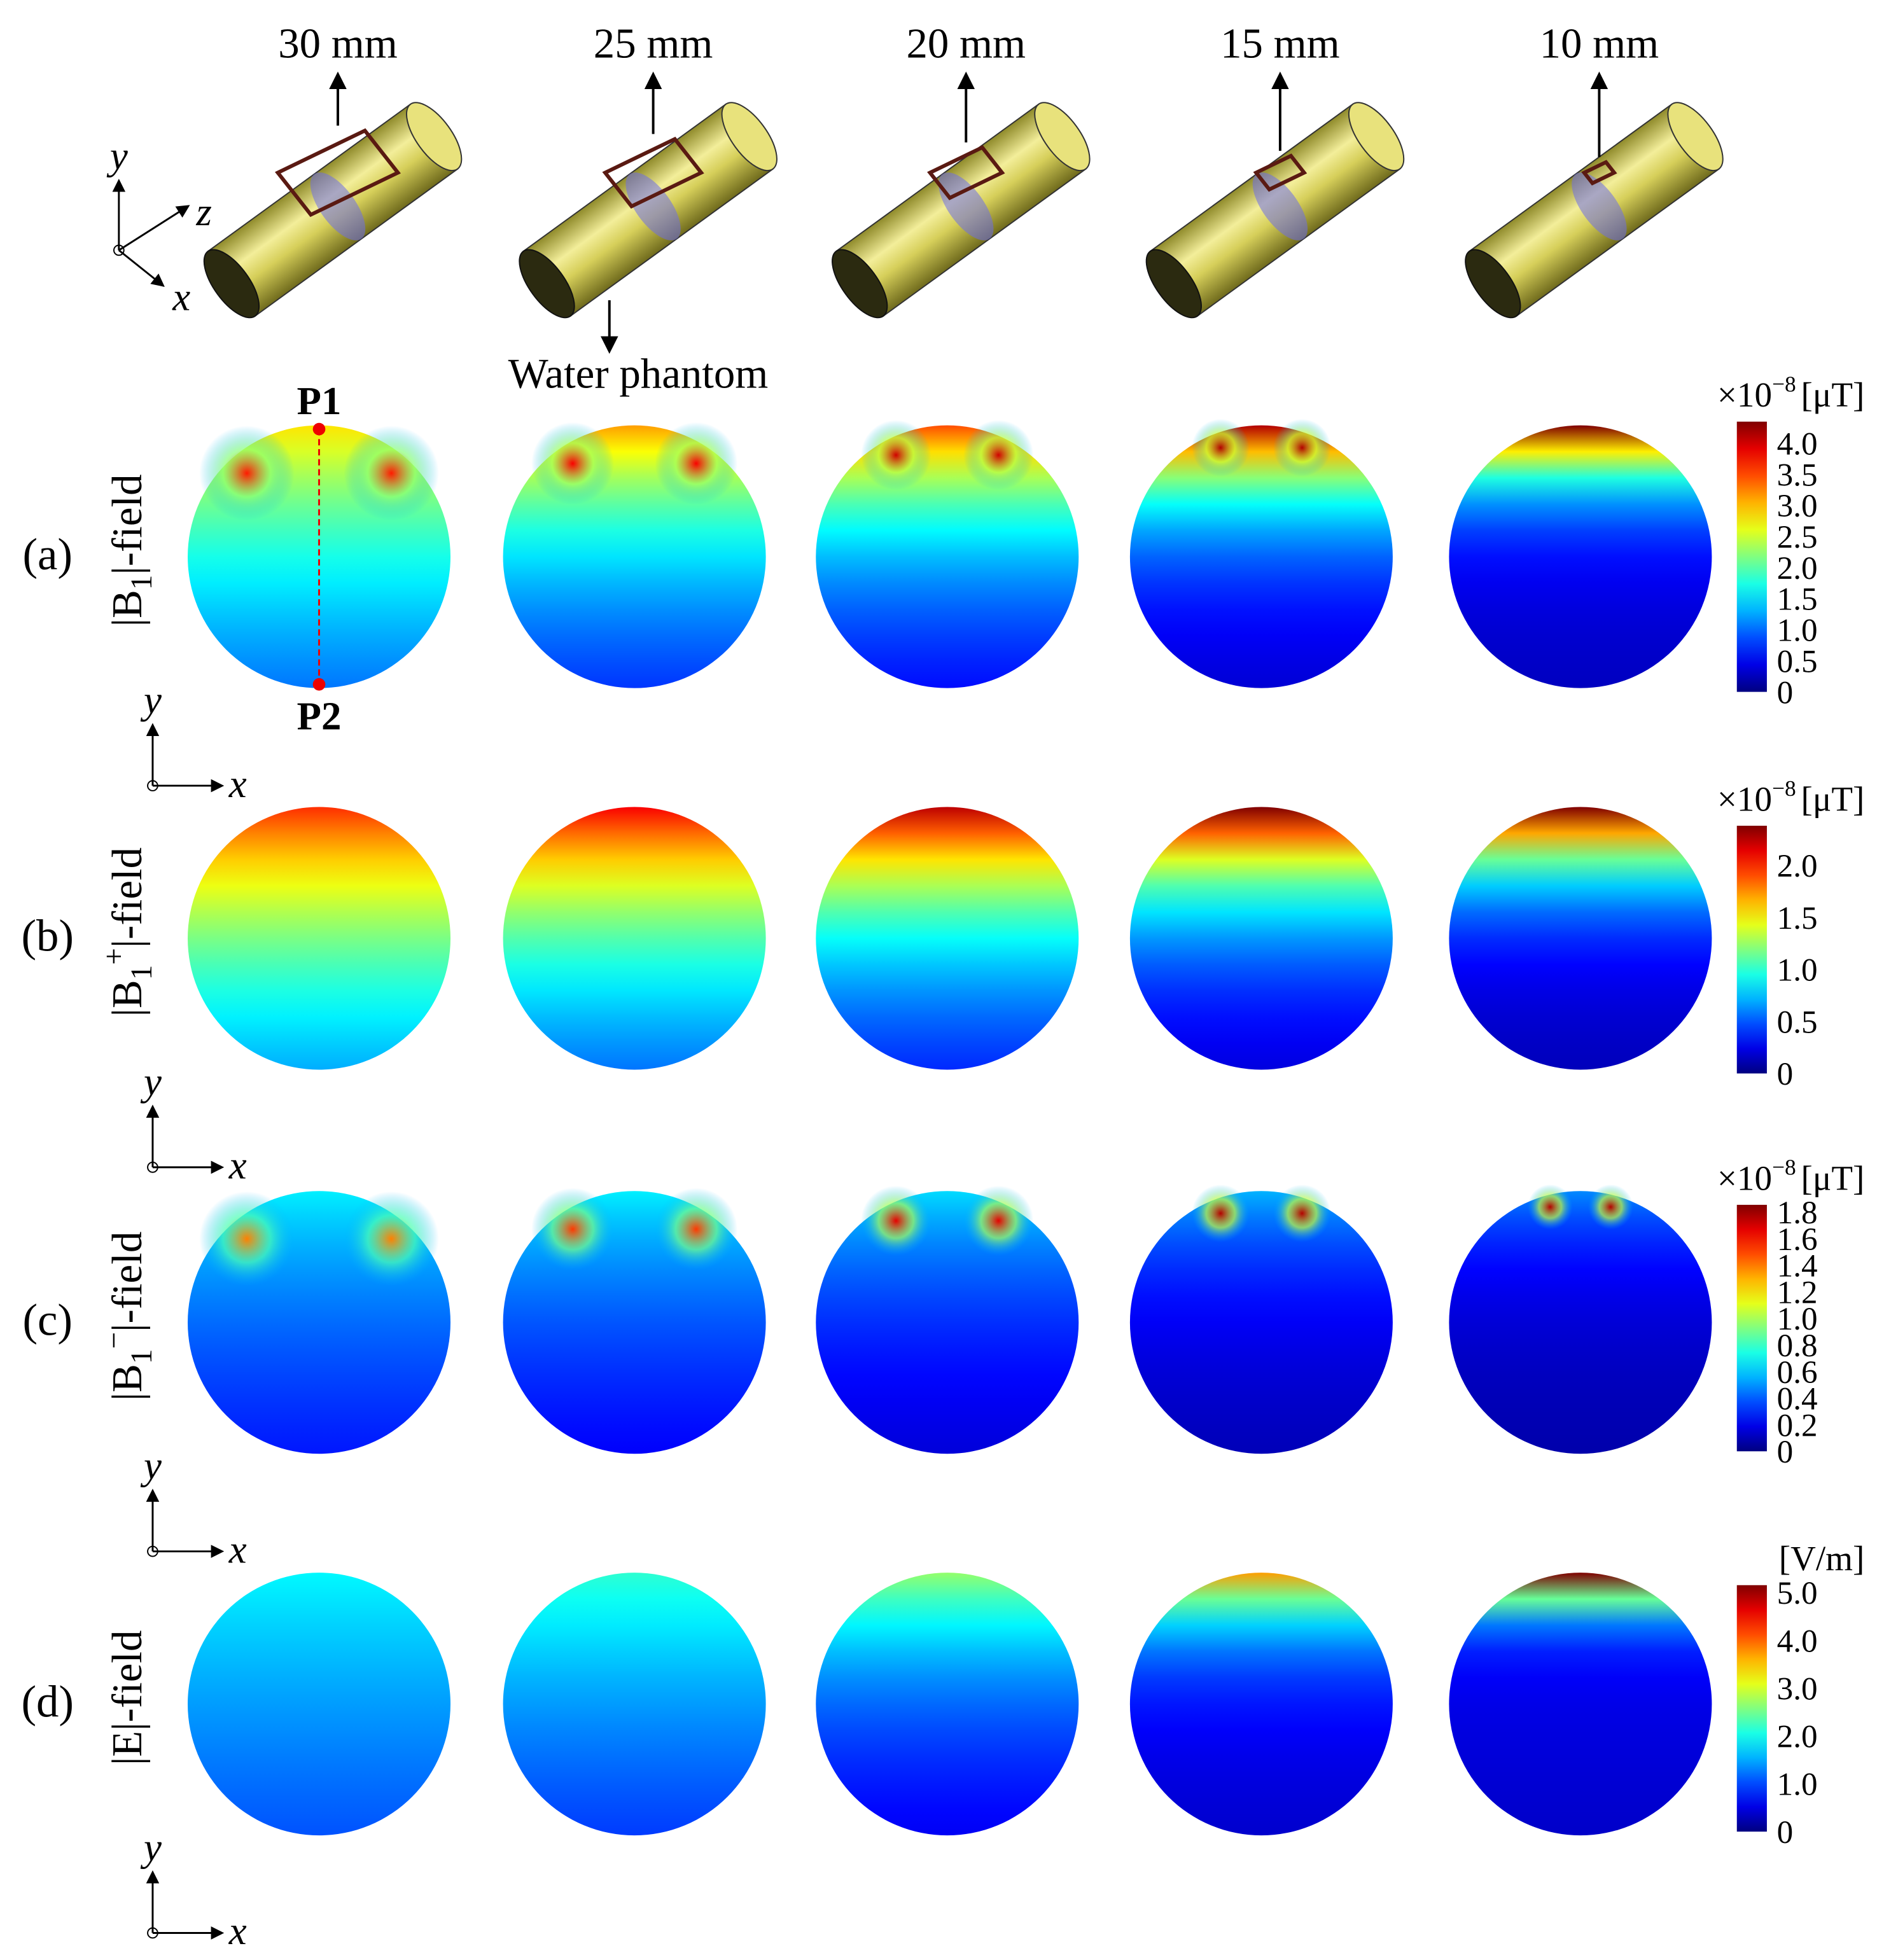  Describe the element at coordinates (1797, 1737) in the screenshot. I see `colorbar-tick-label: 2.0` at that location.